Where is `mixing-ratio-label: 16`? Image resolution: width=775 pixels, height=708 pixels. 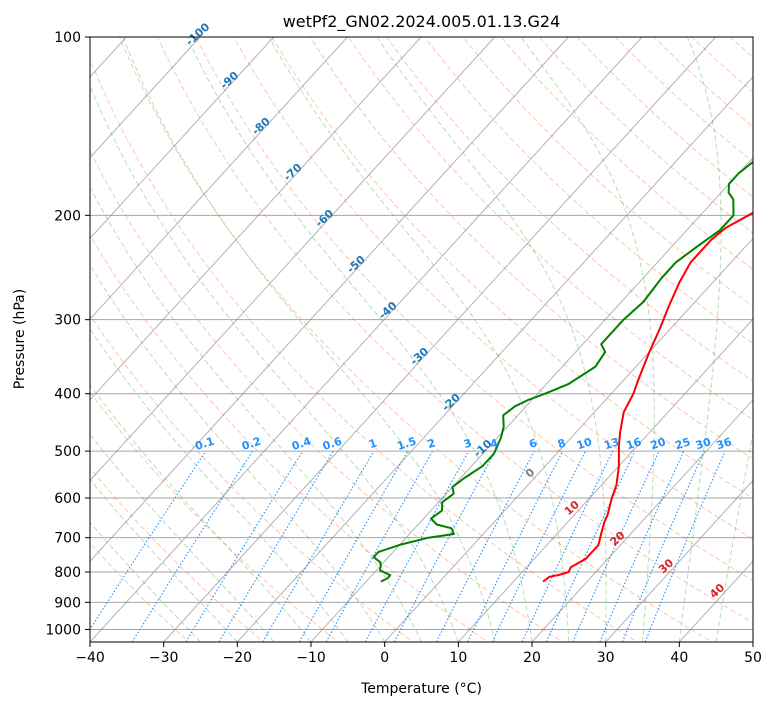
mixing-ratio-label: 16 is located at coordinates (634, 443).